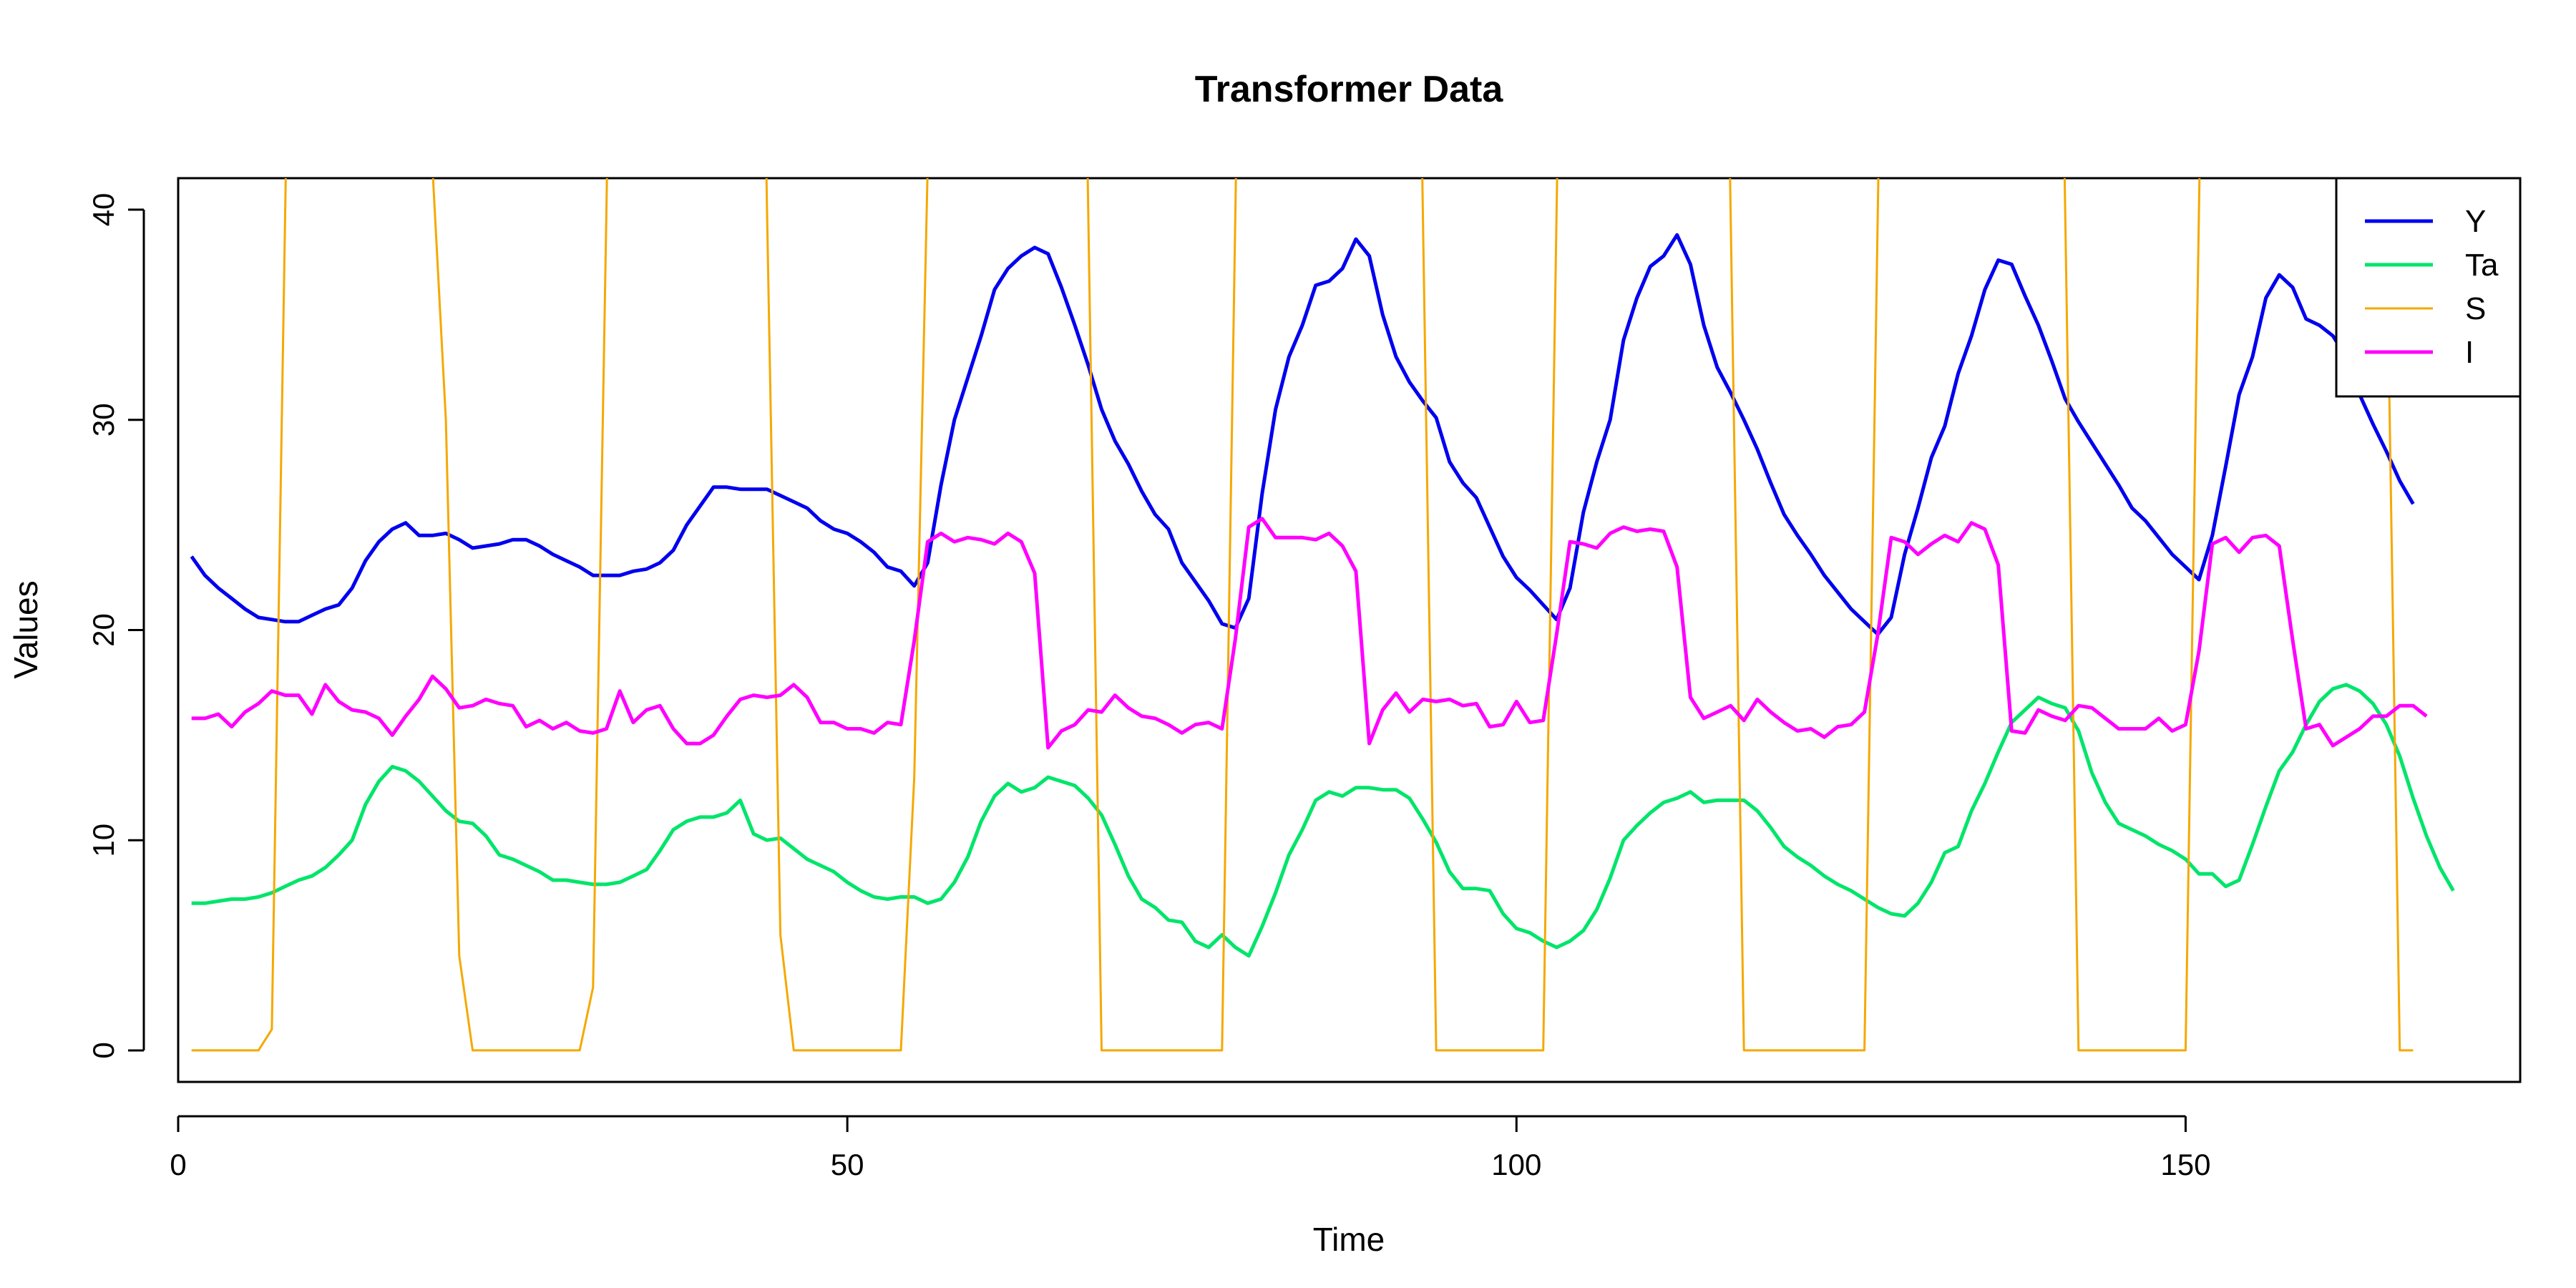 Image resolution: width=2576 pixels, height=1288 pixels. Describe the element at coordinates (103, 630) in the screenshot. I see `y-tick-label: 20` at that location.